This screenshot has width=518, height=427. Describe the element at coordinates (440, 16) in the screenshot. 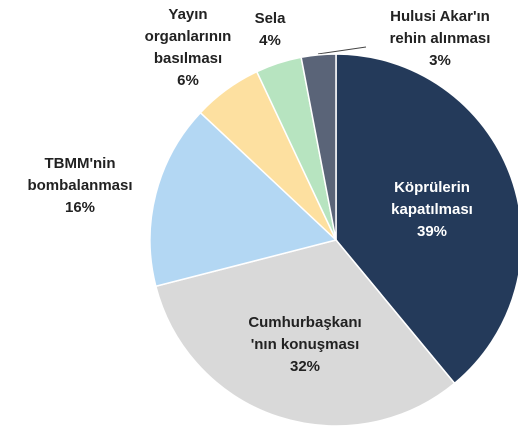

I see `slice-label: Hulusi Akar'ın` at that location.